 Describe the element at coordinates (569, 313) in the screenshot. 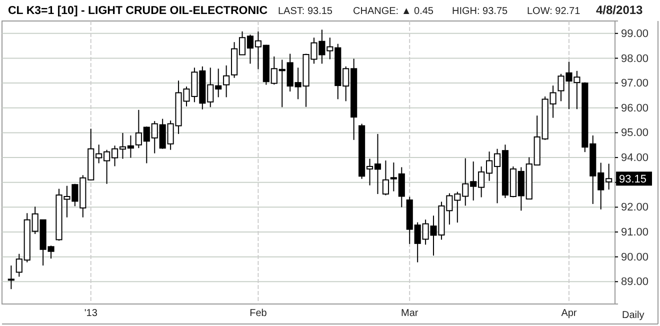

I see `x-tick-label: Apr` at that location.